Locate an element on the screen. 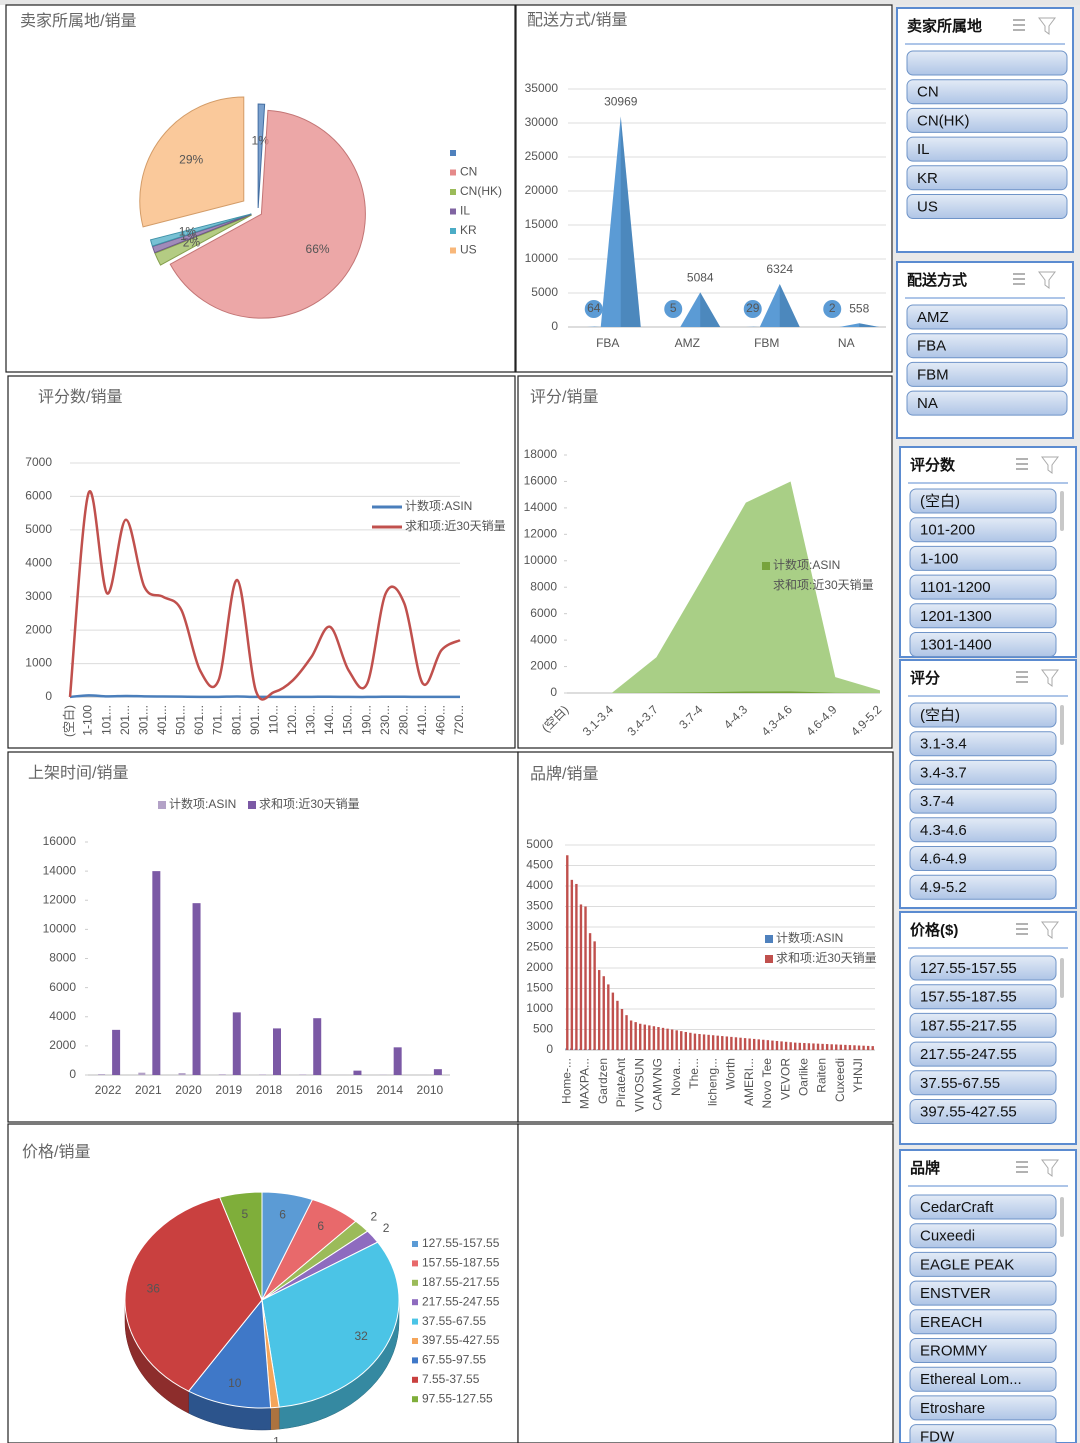 The width and height of the screenshot is (1080, 1443). scrollbar is located at coordinates (1062, 511).